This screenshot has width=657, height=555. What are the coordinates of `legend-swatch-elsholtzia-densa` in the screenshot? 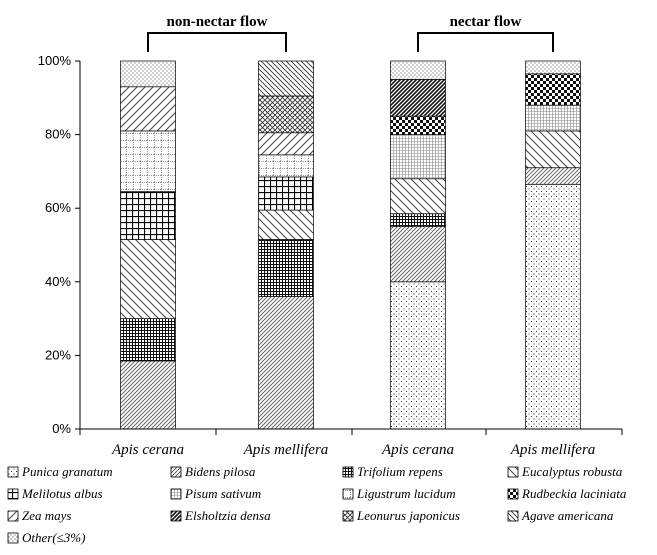 It's located at (176, 516).